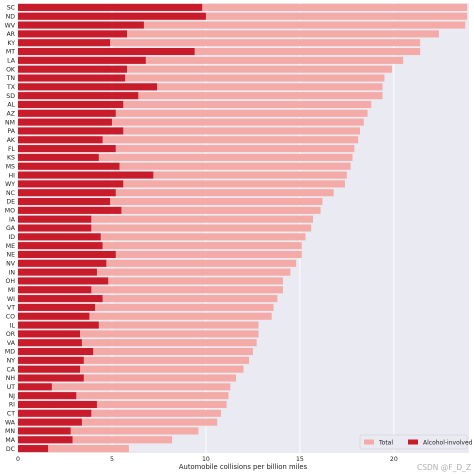  I want to click on bar-alcohol-az, so click(67, 113).